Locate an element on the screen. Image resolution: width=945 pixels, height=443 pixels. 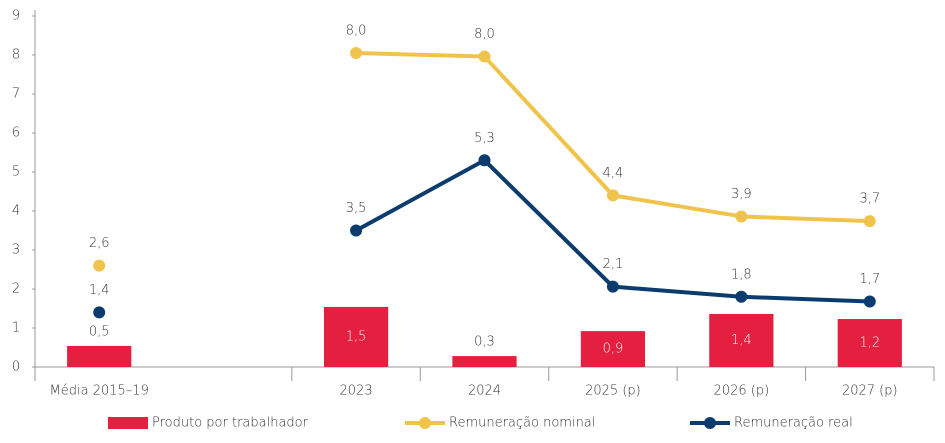
y-tick-label: 3 is located at coordinates (16, 250).